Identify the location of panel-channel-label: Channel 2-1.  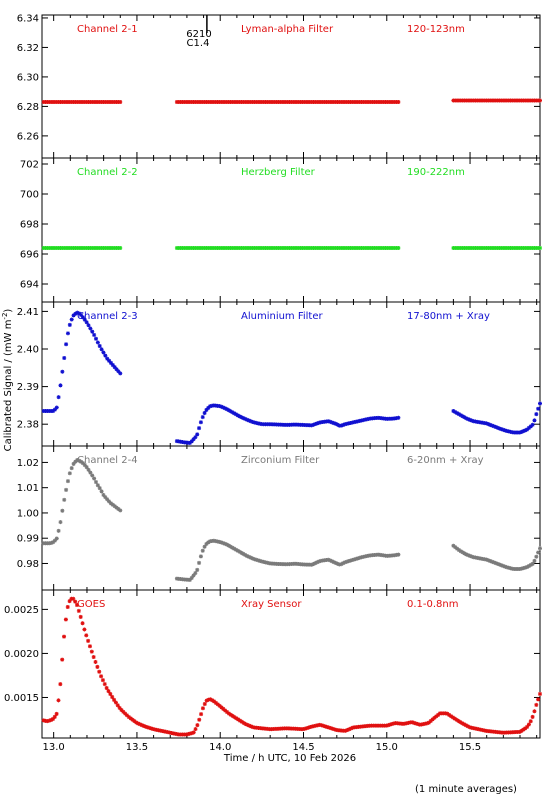
(107, 29).